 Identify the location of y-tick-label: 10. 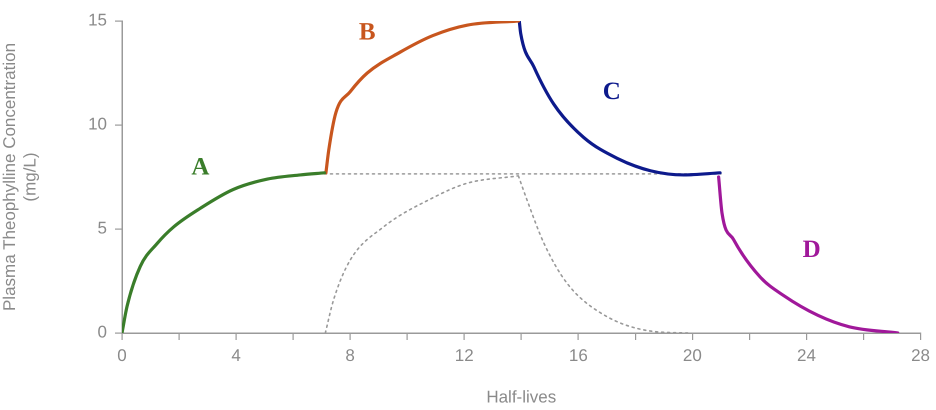
(97, 124).